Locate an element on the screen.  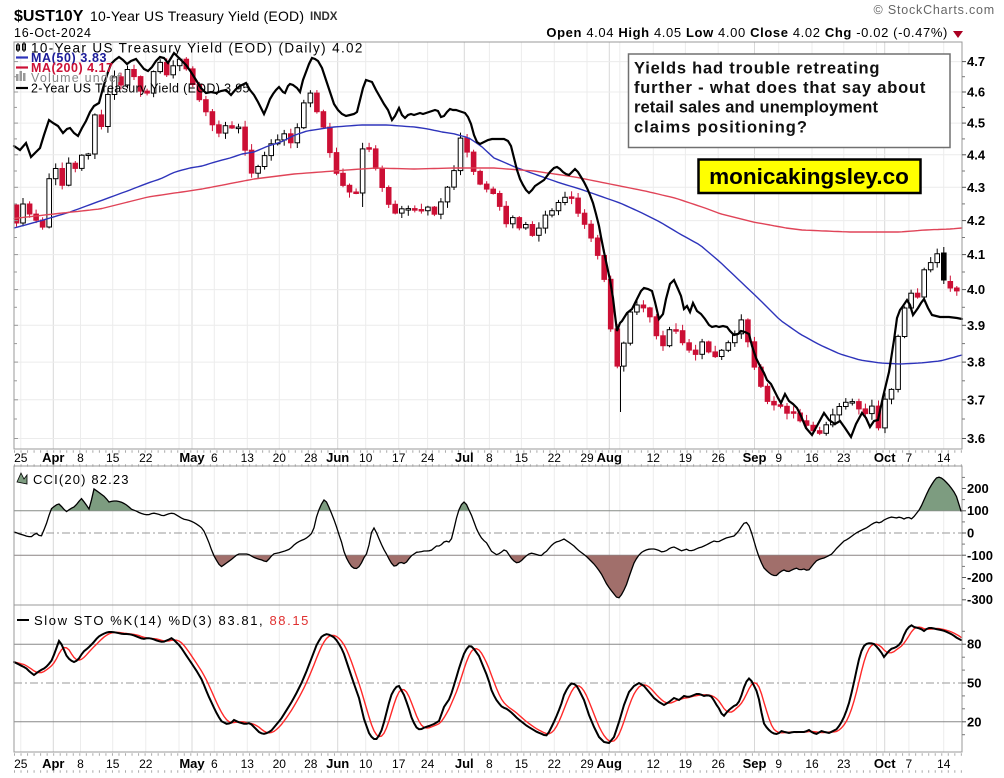
svg-text: 16-Oct-2024 is located at coordinates (53, 33).